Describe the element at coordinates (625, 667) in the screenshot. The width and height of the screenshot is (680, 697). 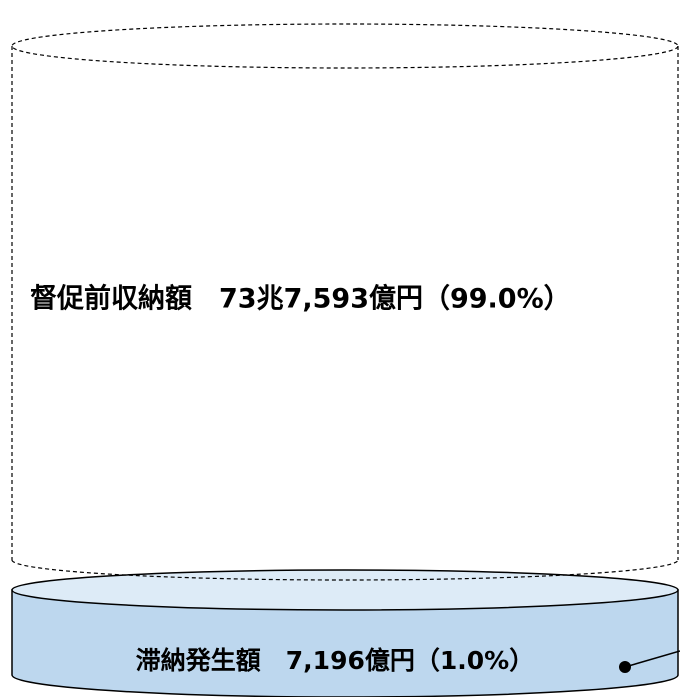
I see `pointer-dot` at that location.